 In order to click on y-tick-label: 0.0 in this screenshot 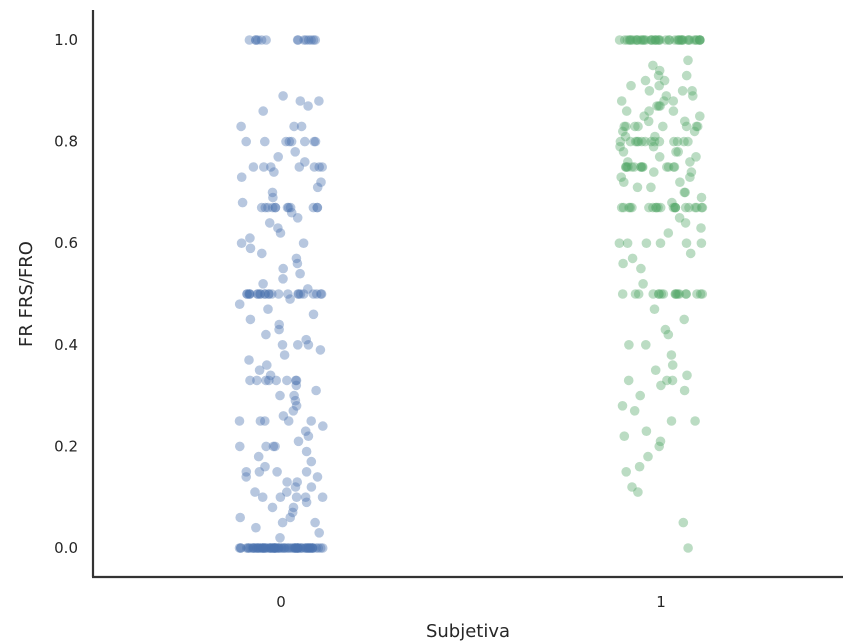, I will do `click(66, 548)`.